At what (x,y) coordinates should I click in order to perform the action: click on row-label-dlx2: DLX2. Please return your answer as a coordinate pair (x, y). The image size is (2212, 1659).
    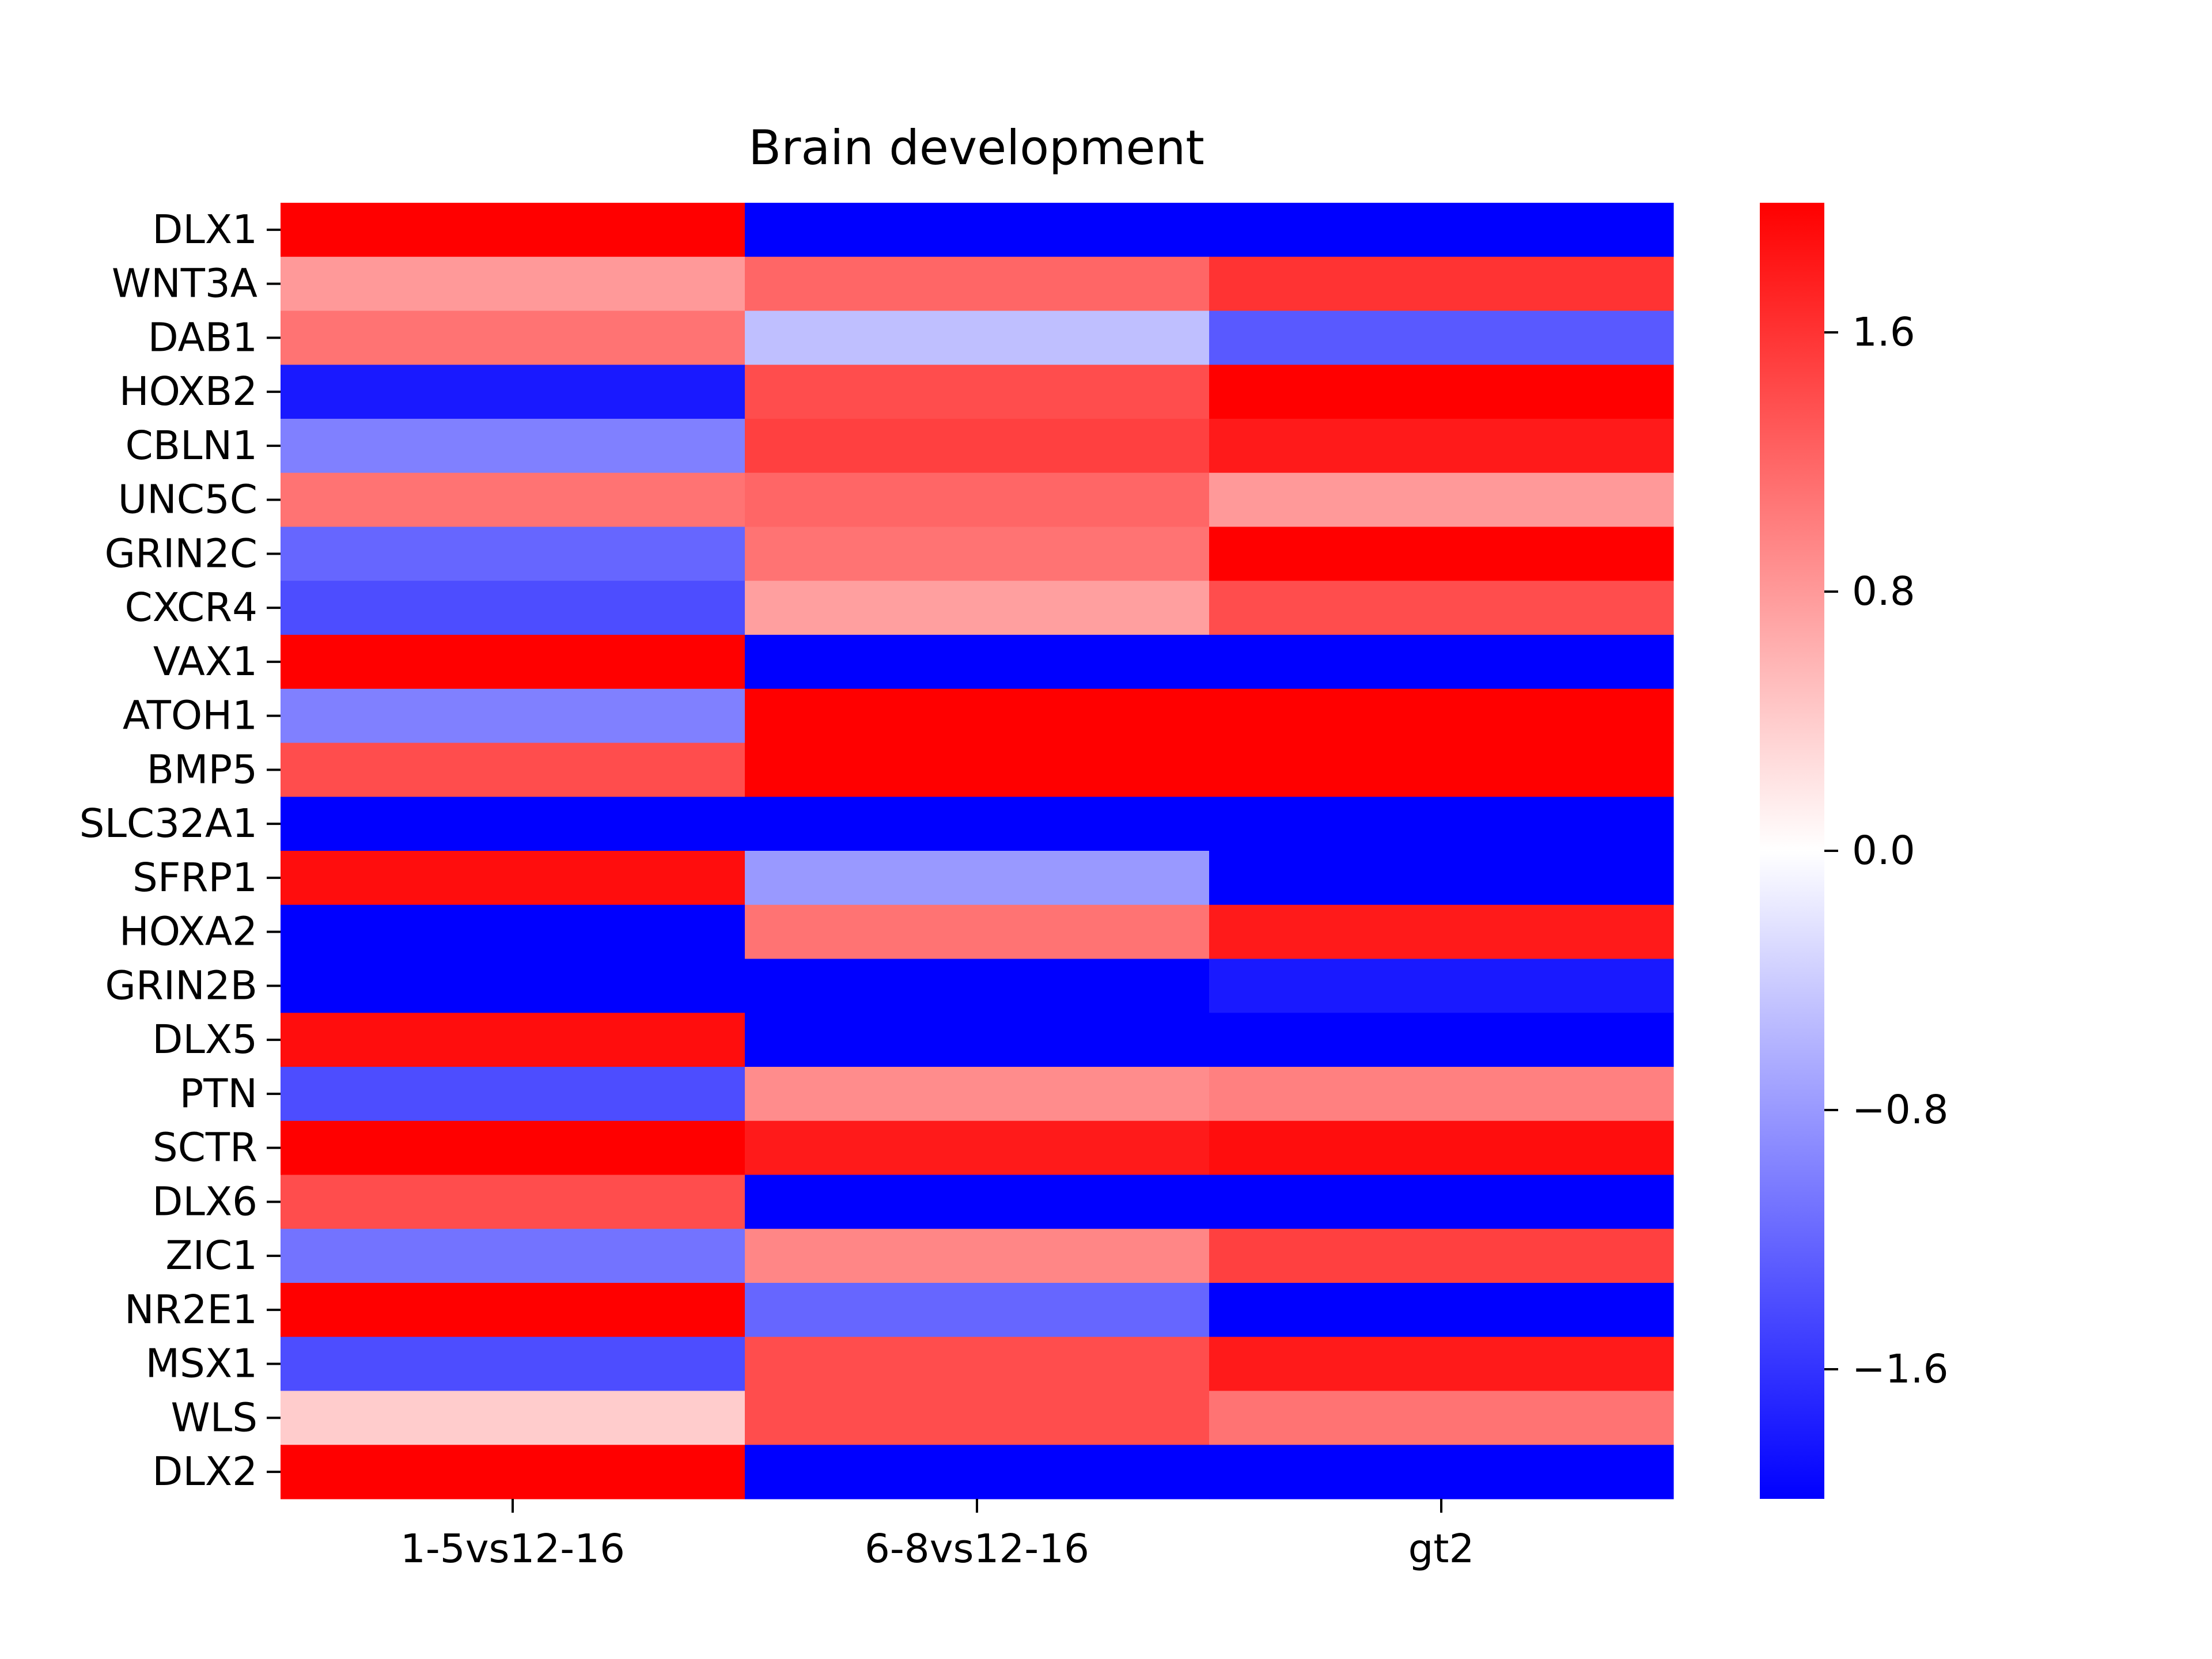
    Looking at the image, I should click on (204, 1472).